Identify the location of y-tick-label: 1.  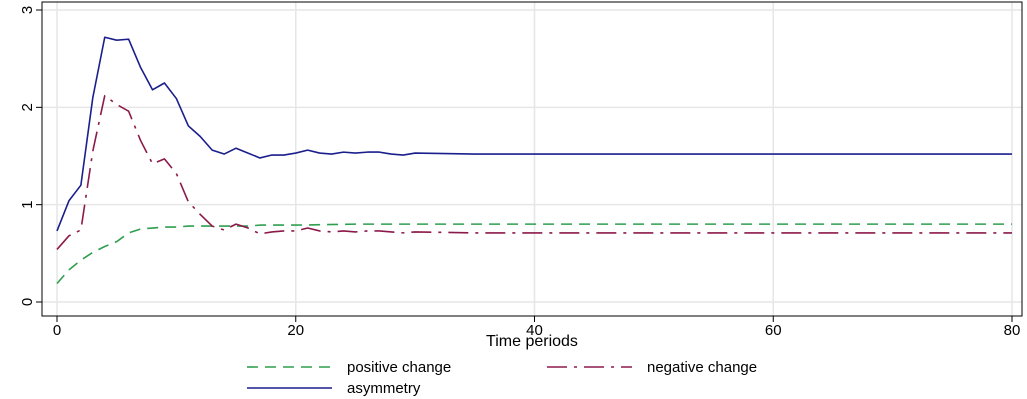
(27, 204).